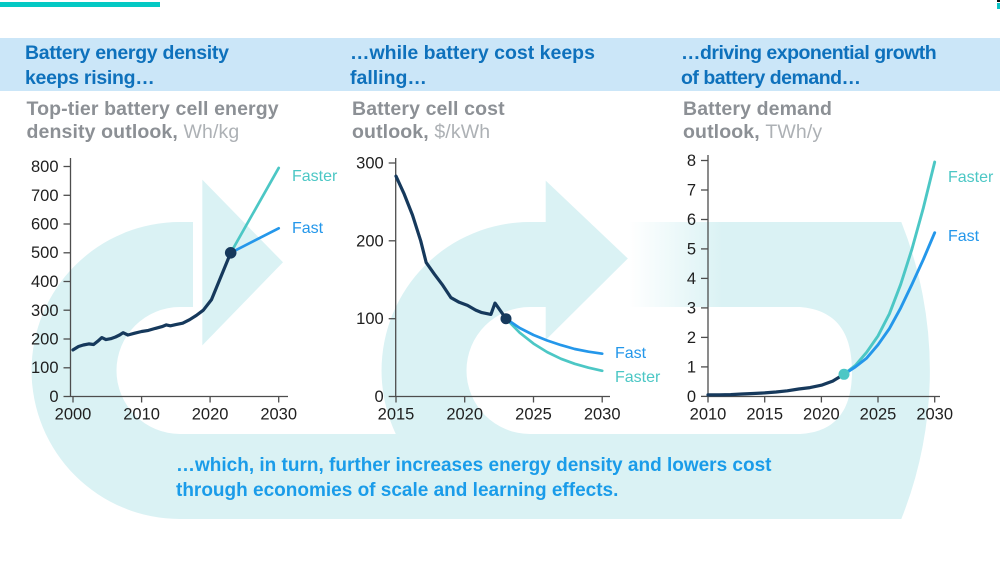 This screenshot has height=563, width=1000. I want to click on svg-text: 2000, so click(73, 415).